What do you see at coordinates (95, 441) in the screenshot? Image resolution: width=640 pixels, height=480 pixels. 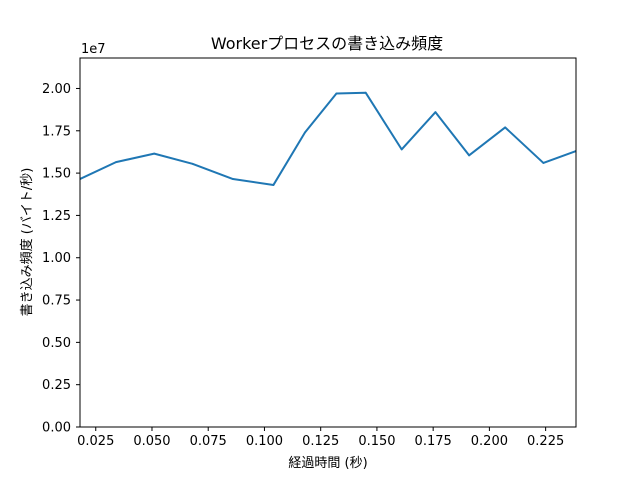 I see `x-tick-label: 0.025` at bounding box center [95, 441].